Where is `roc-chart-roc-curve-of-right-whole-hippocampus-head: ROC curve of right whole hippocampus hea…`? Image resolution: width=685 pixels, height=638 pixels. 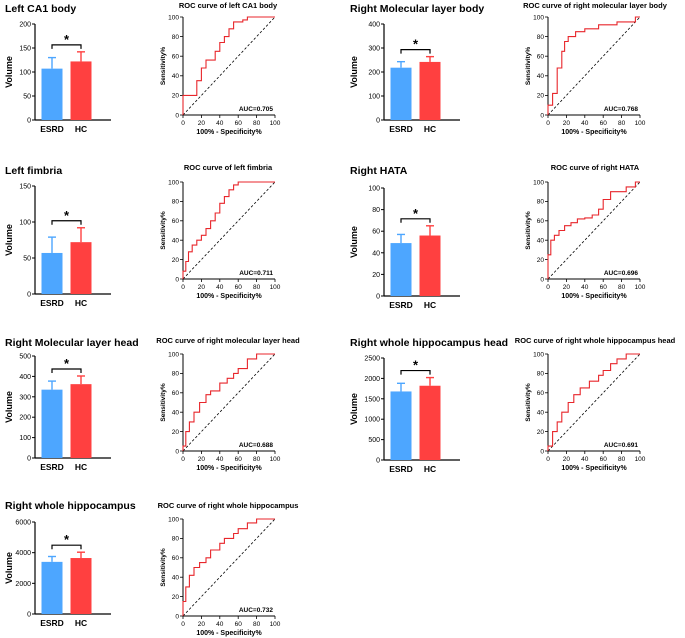
roc-chart-roc-curve-of-right-whole-hippocampus-head: ROC curve of right whole hippocampus hea… is located at coordinates (595, 404).